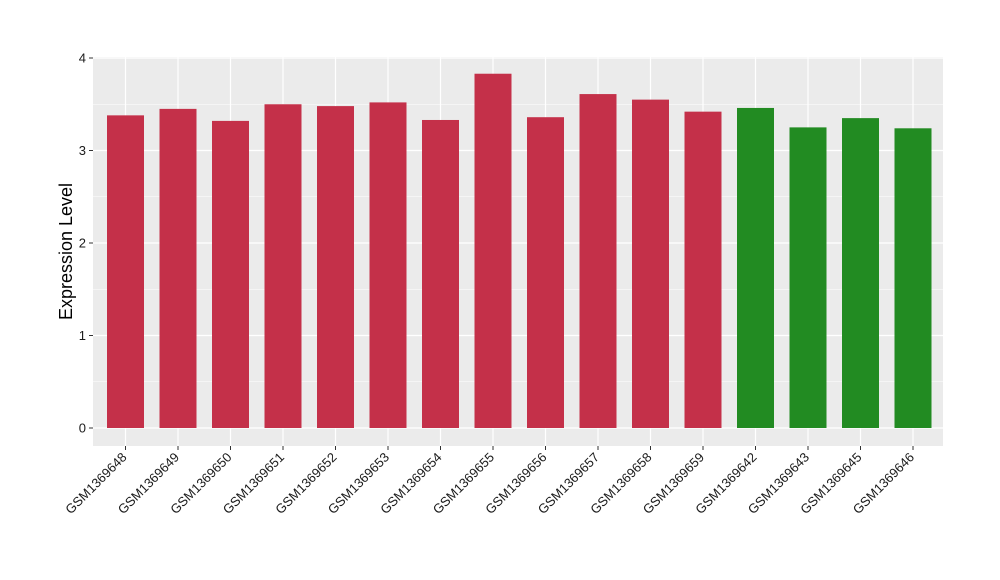  Describe the element at coordinates (545, 272) in the screenshot. I see `bar-GSM1369656` at that location.